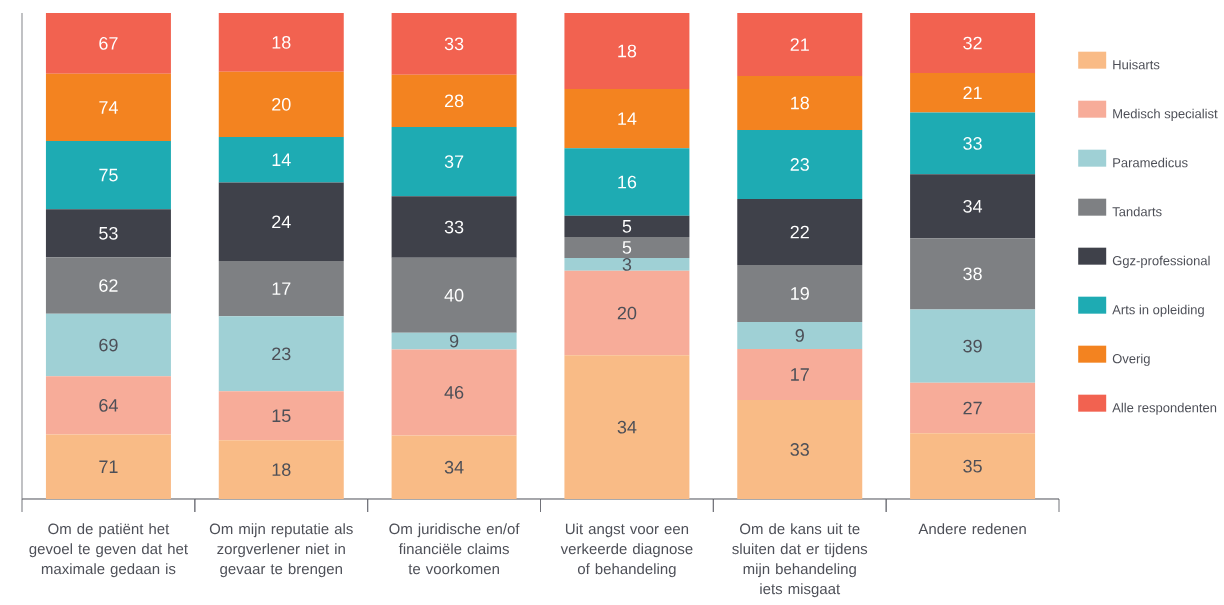 This screenshot has width=1224, height=605. What do you see at coordinates (1150, 162) in the screenshot?
I see `legend-label: Paramedicus` at bounding box center [1150, 162].